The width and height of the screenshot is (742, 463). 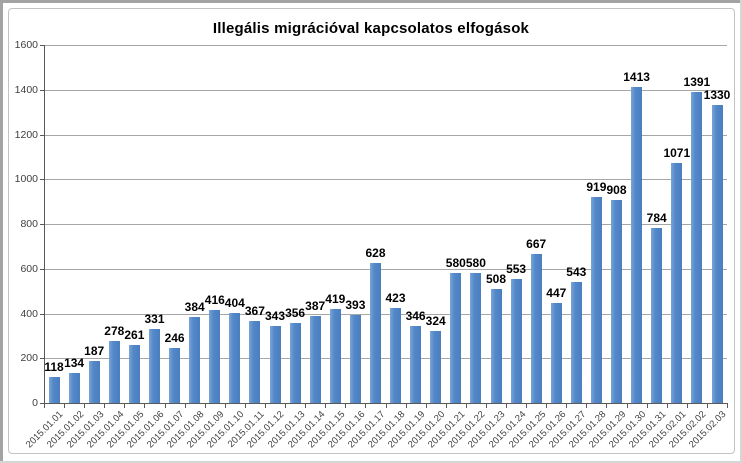 What do you see at coordinates (435, 320) in the screenshot?
I see `bar-value-label: 324` at bounding box center [435, 320].